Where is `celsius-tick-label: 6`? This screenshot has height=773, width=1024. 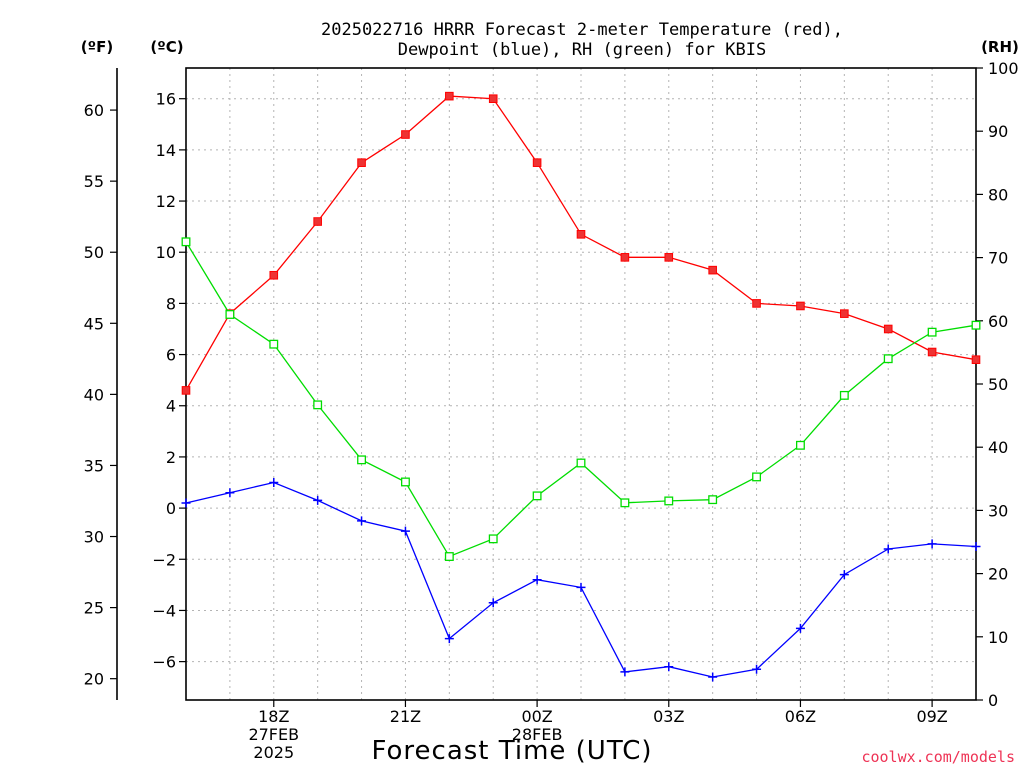 celsius-tick-label: 6 is located at coordinates (171, 355).